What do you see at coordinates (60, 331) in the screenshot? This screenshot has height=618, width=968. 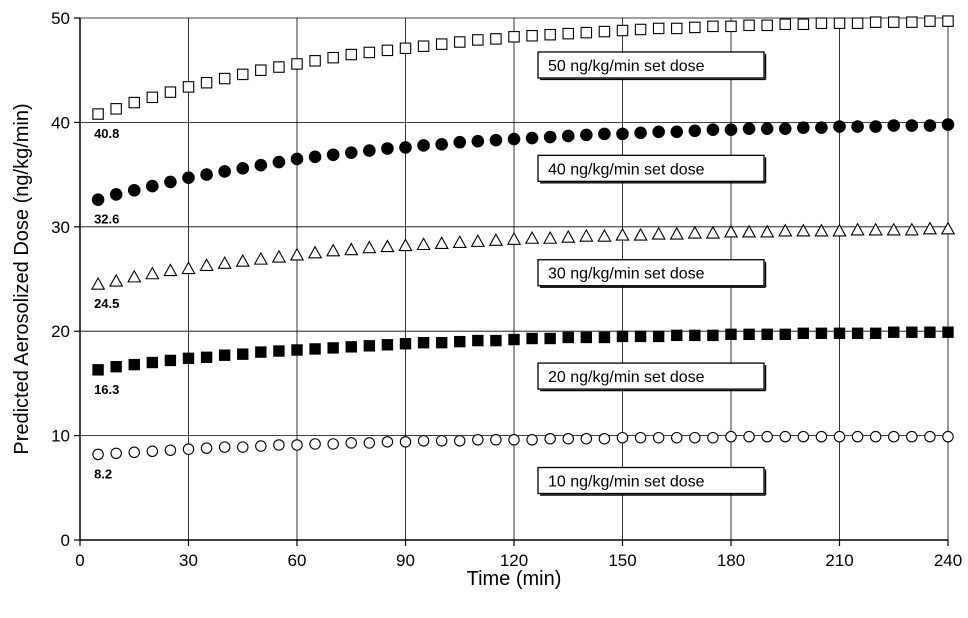 I see `y-tick-label: 20` at bounding box center [60, 331].